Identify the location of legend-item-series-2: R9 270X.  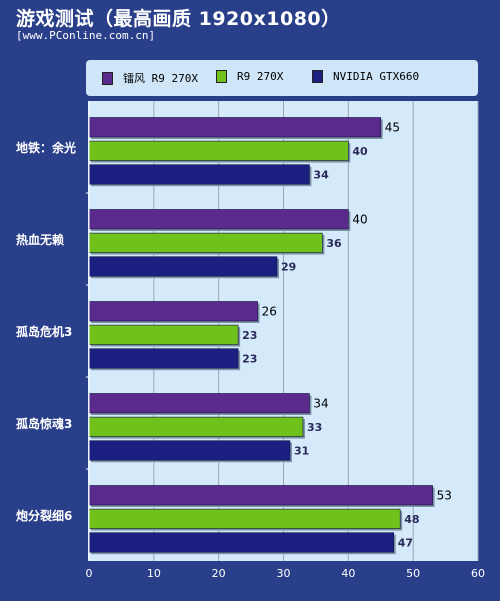
(249, 76).